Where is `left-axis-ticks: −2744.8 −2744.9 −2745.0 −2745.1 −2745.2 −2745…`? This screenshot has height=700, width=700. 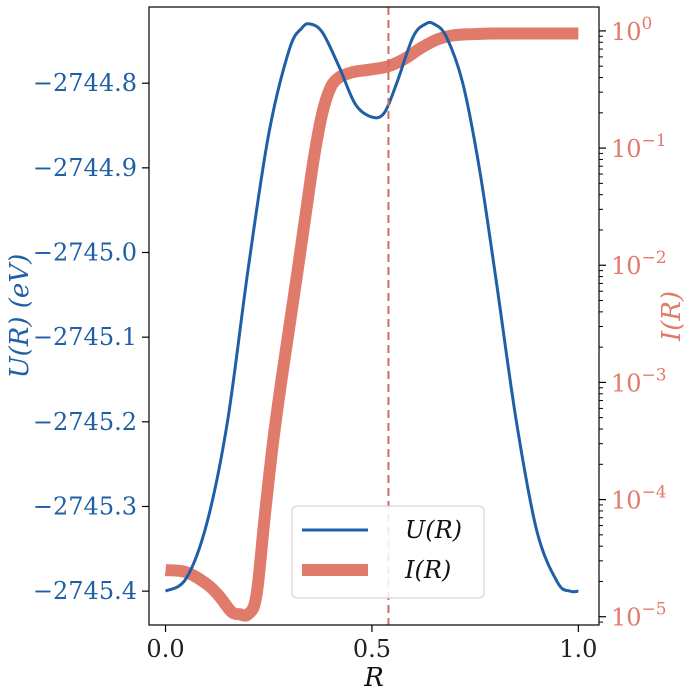 left-axis-ticks: −2744.8 −2744.9 −2745.0 −2745.1 −2745.2 −2745… is located at coordinates (91, 337).